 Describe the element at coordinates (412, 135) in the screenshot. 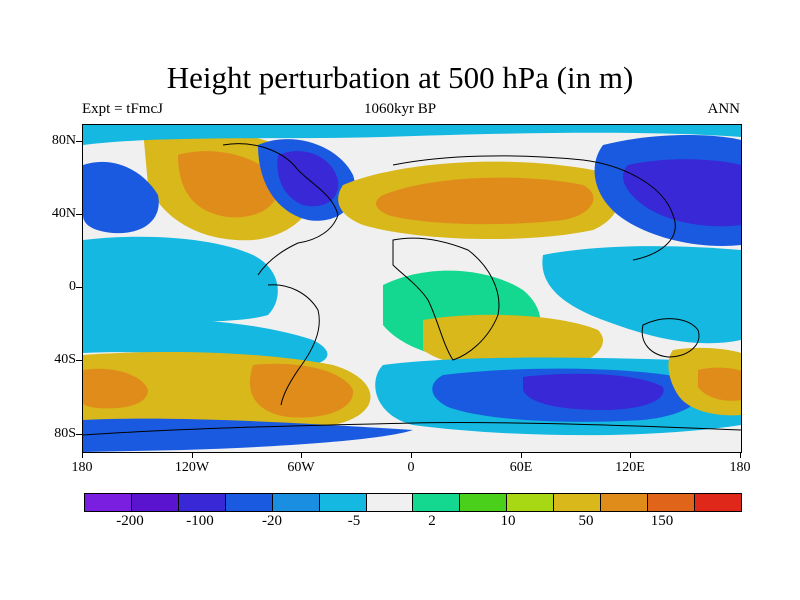

I see `field-cyan-arctic` at that location.